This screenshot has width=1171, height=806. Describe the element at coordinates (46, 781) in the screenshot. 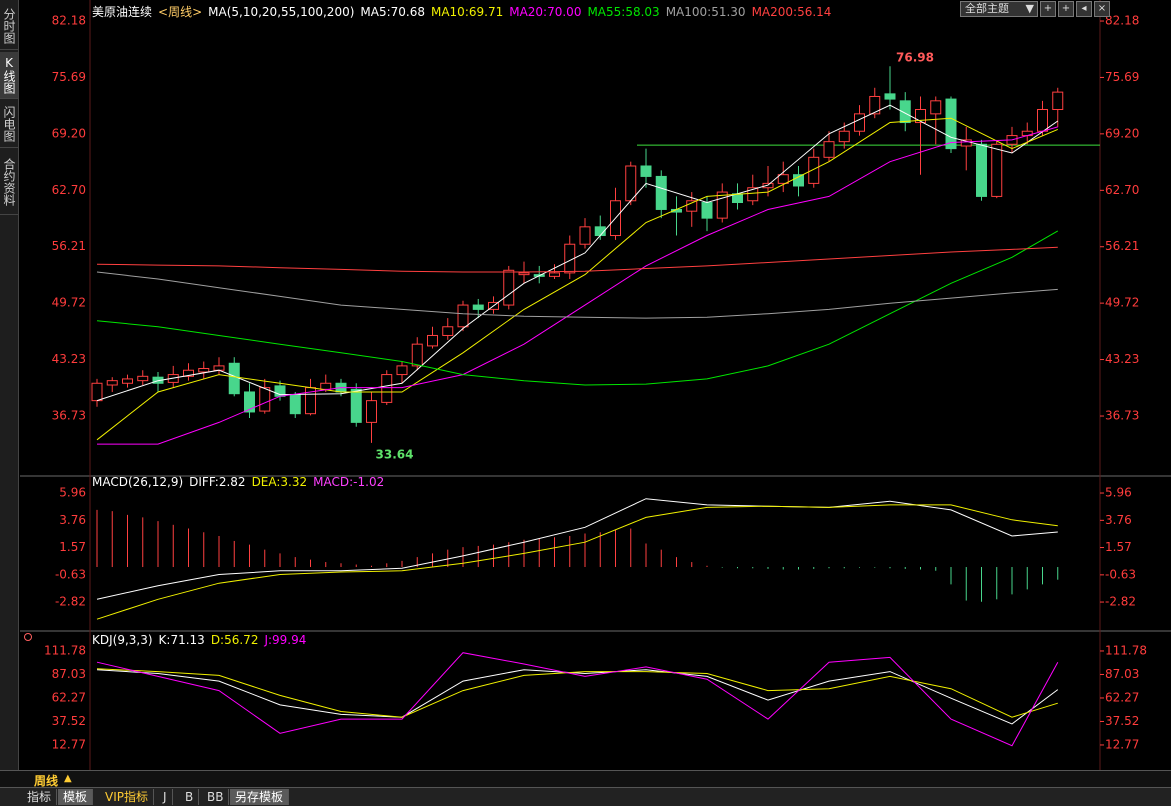

I see `period-label: 周线` at that location.